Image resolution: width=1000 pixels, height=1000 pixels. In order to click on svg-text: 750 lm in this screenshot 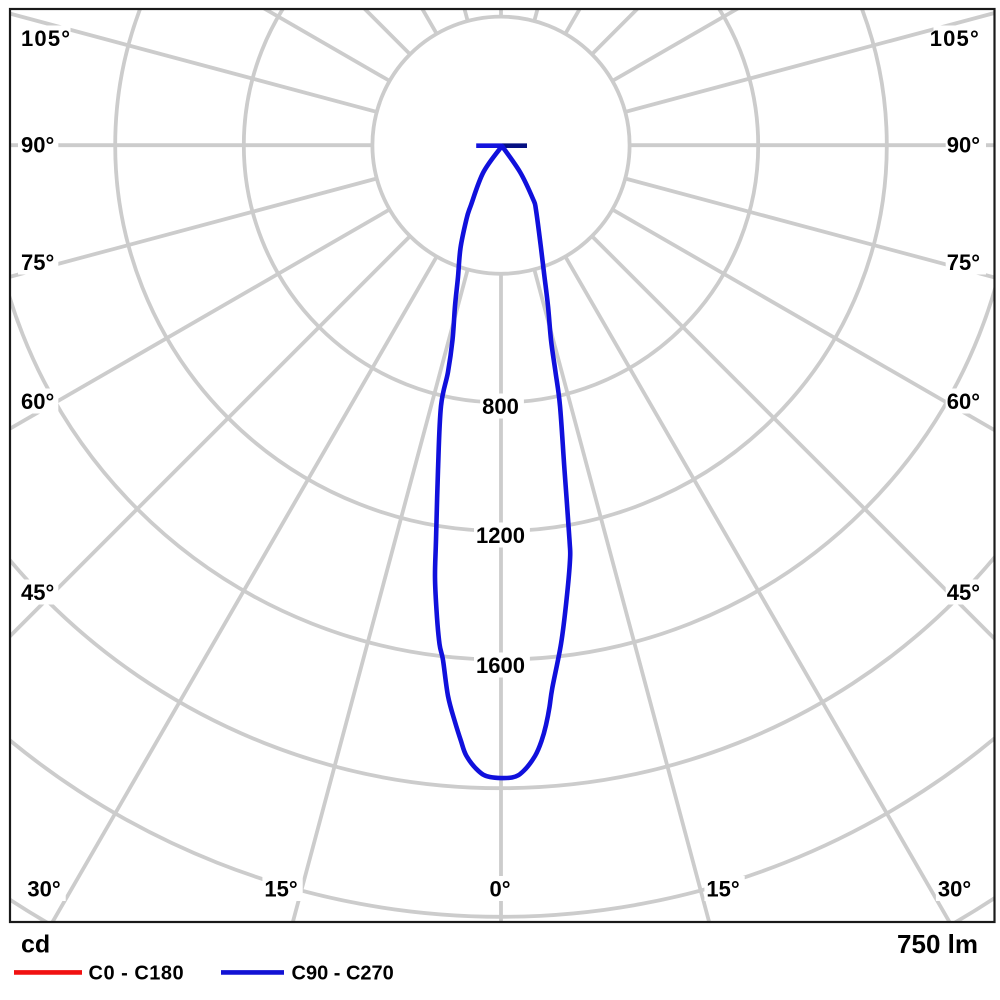, I will do `click(937, 944)`.